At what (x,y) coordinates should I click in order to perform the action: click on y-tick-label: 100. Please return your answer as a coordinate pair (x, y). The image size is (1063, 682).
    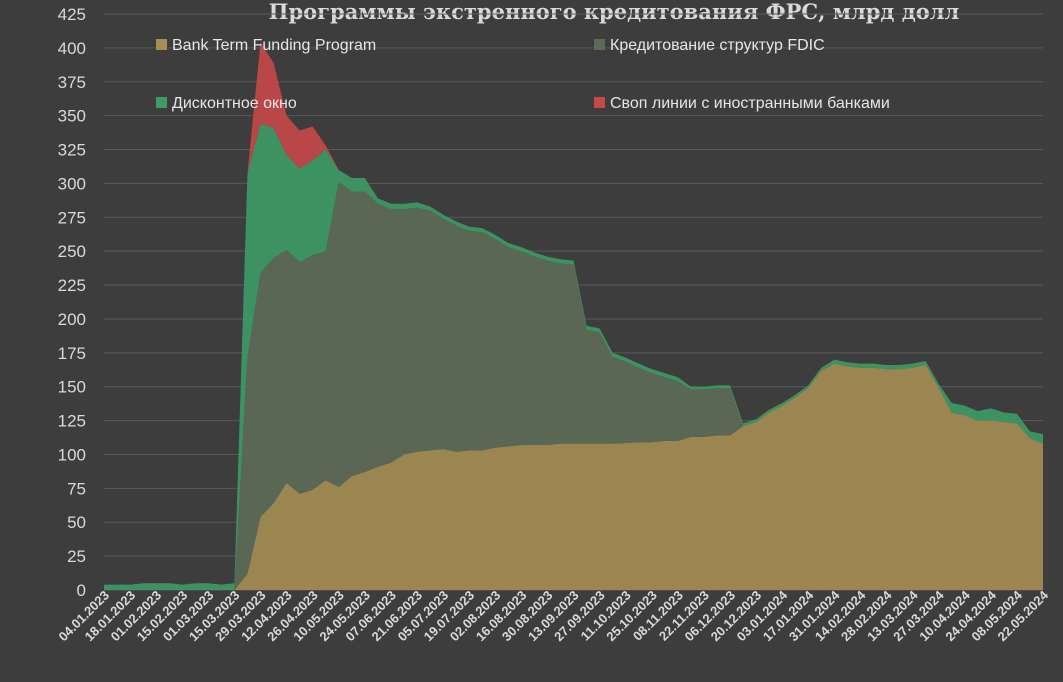
    Looking at the image, I should click on (72, 454).